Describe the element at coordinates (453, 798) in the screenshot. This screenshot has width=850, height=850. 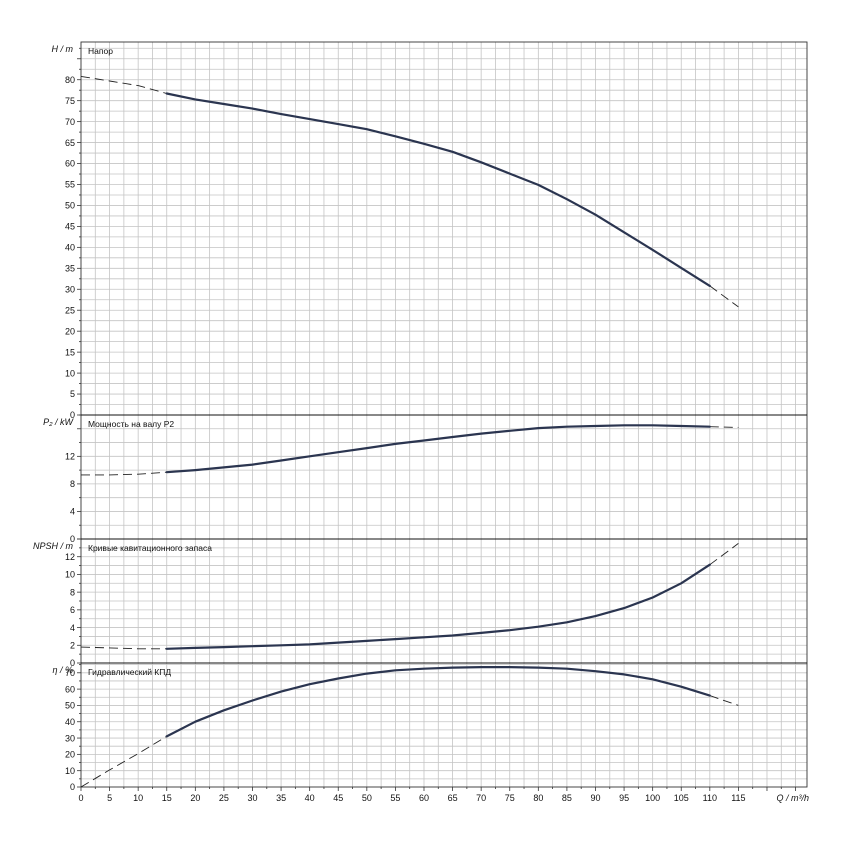
I see `x-tick-label: 65` at that location.